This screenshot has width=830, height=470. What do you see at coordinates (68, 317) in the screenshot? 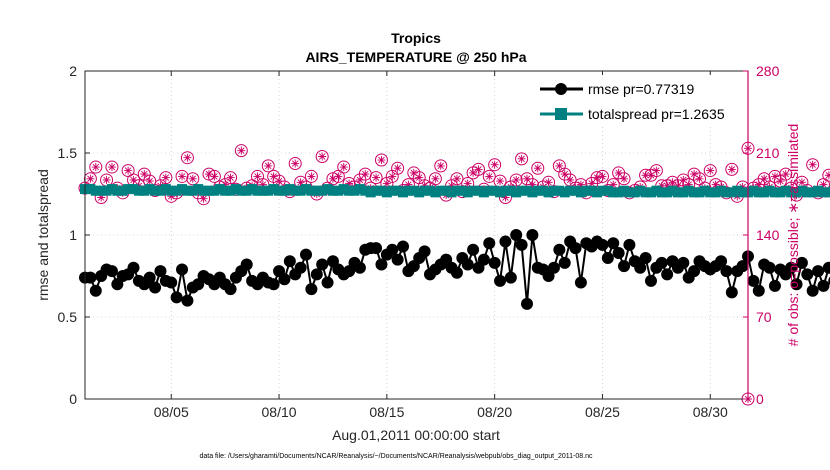
I see `y-left-tick-label-1: 0.5` at bounding box center [68, 317].